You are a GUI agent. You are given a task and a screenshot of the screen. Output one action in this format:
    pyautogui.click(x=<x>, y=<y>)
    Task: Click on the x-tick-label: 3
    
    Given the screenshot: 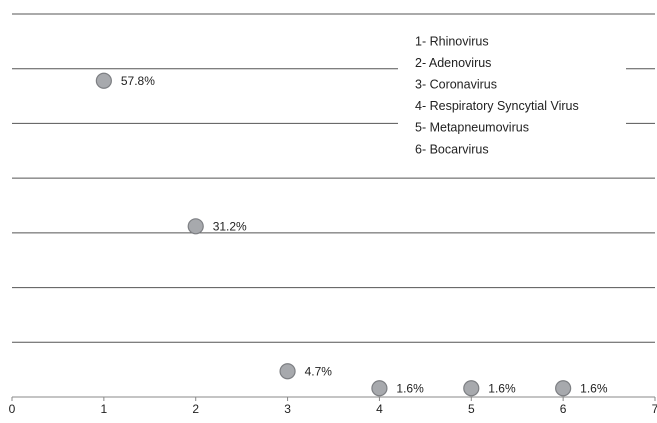 What is the action you would take?
    pyautogui.click(x=287, y=409)
    